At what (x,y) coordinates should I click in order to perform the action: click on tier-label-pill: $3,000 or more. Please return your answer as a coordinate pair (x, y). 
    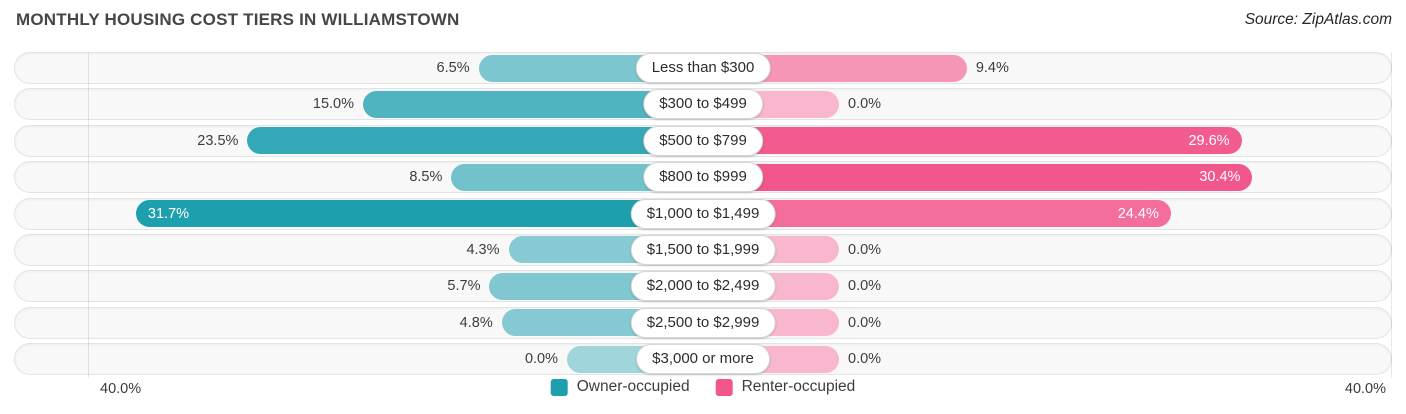
    Looking at the image, I should click on (703, 359).